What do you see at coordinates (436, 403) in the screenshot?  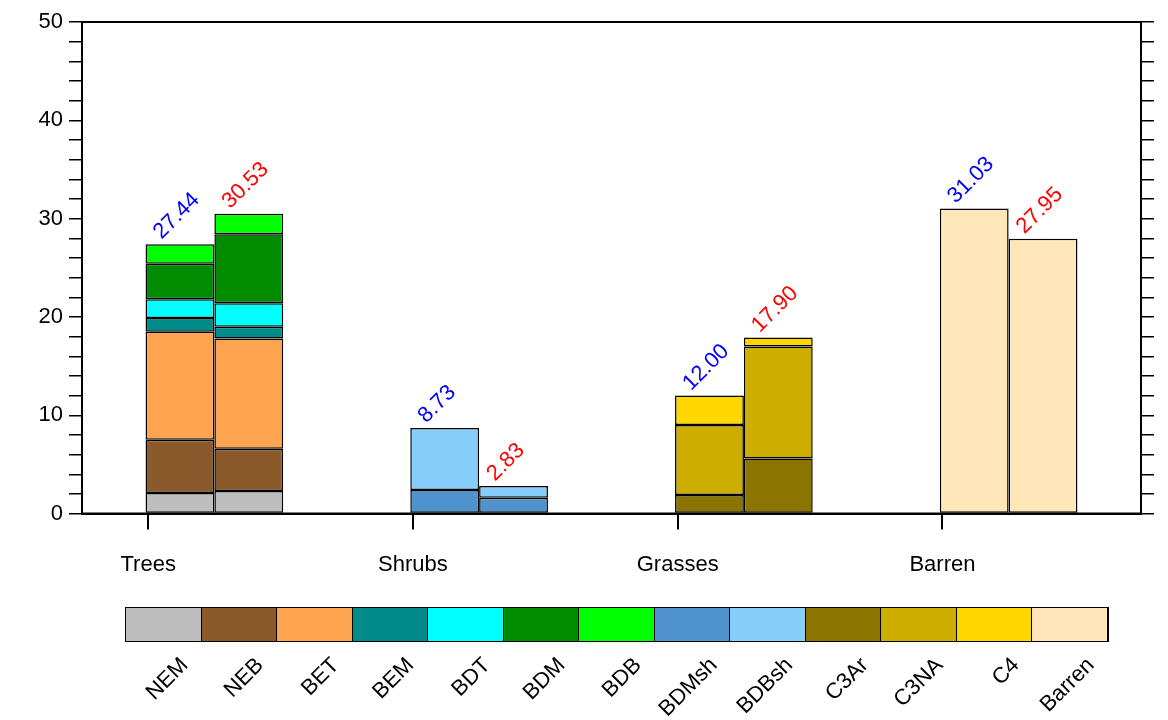 I see `total-label: 8.73` at bounding box center [436, 403].